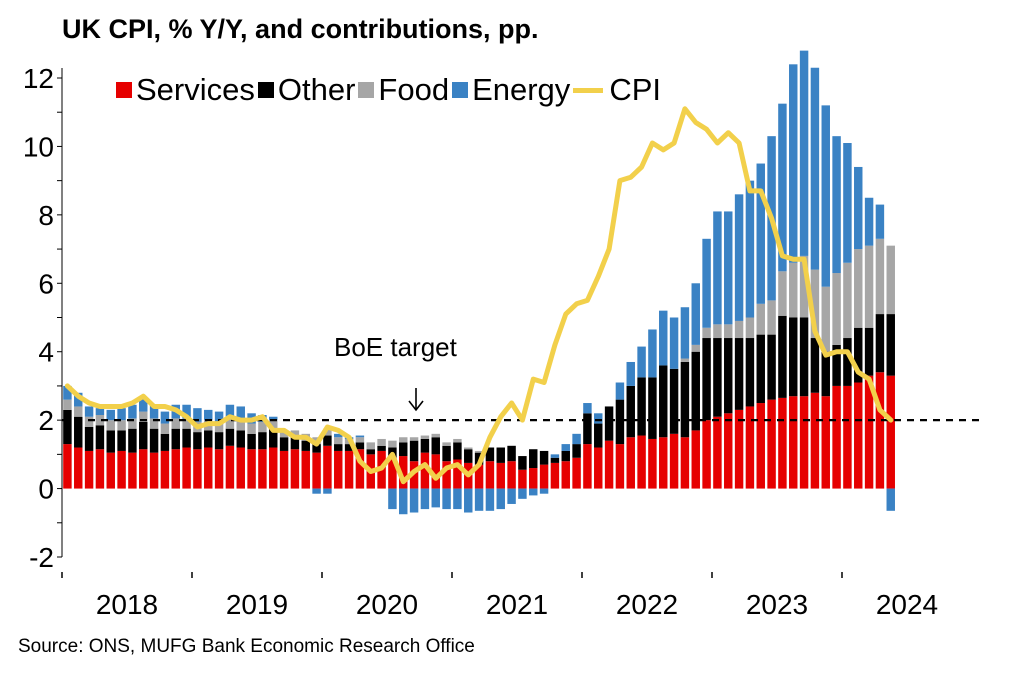 The image size is (1022, 681). What do you see at coordinates (517, 604) in the screenshot?
I see `x-tick-label: 2021` at bounding box center [517, 604].